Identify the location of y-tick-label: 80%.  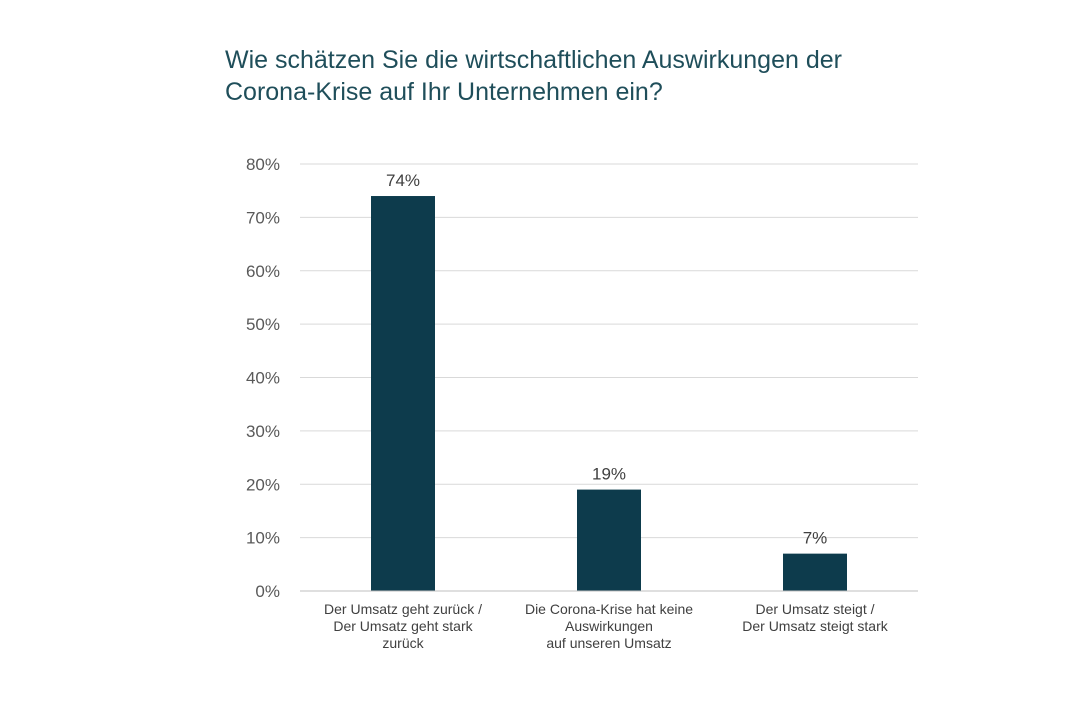
(263, 164).